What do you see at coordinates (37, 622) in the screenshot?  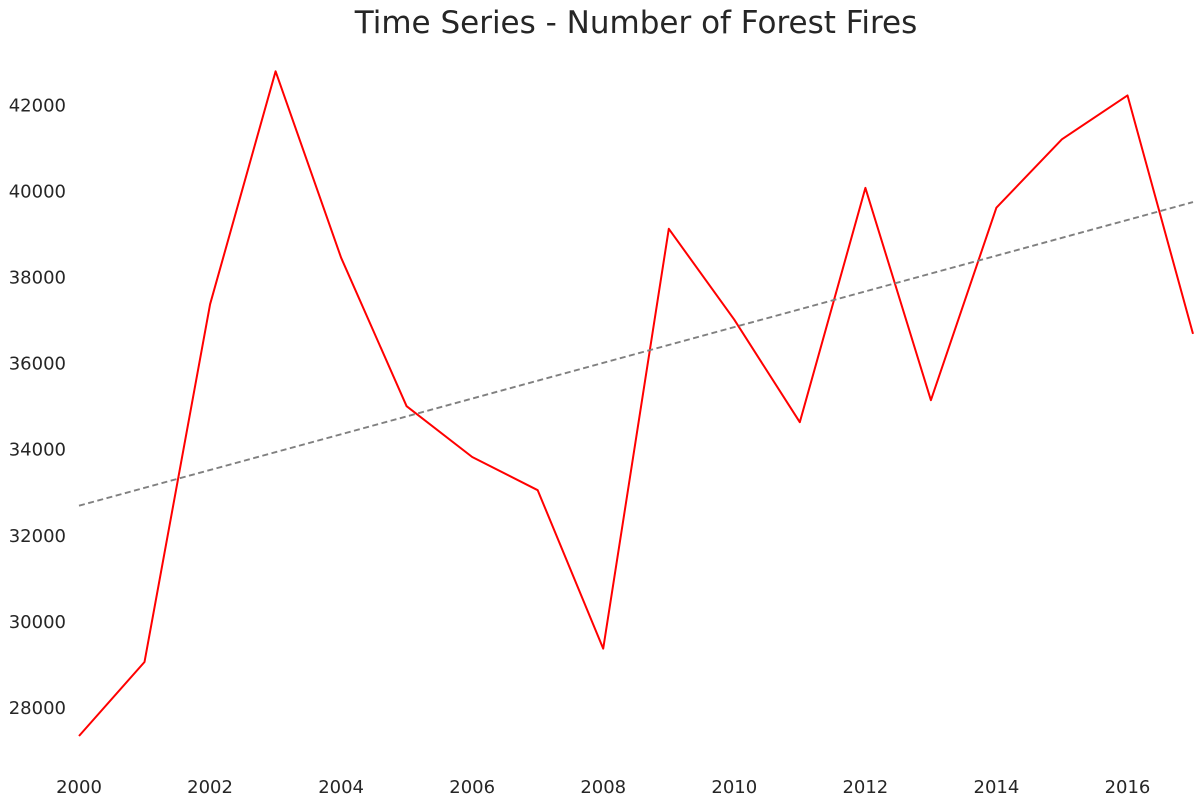 I see `y-tick-label: 30000` at bounding box center [37, 622].